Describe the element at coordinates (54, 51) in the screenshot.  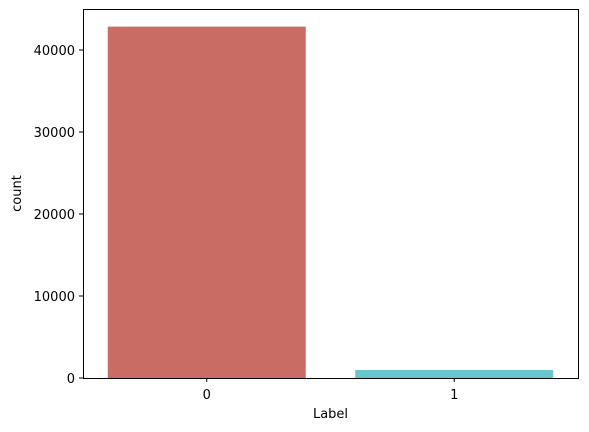
I see `y-tick-label-40000: 40000` at that location.